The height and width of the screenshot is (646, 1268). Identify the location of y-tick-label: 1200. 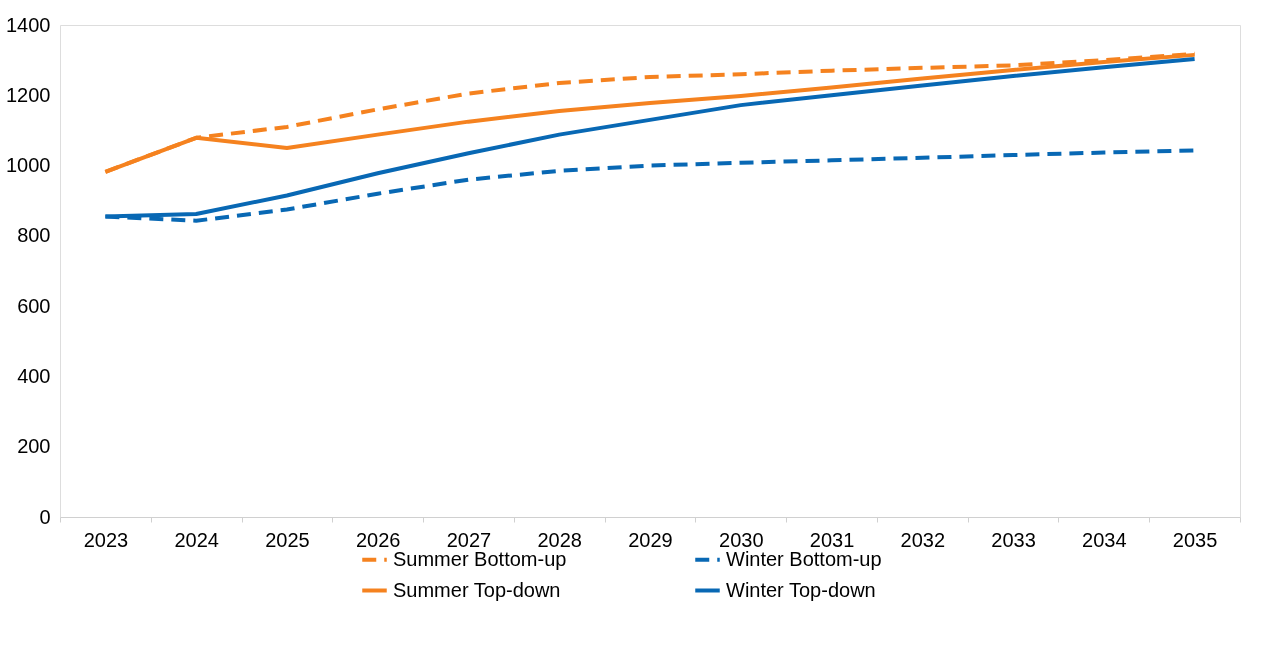
(28, 94).